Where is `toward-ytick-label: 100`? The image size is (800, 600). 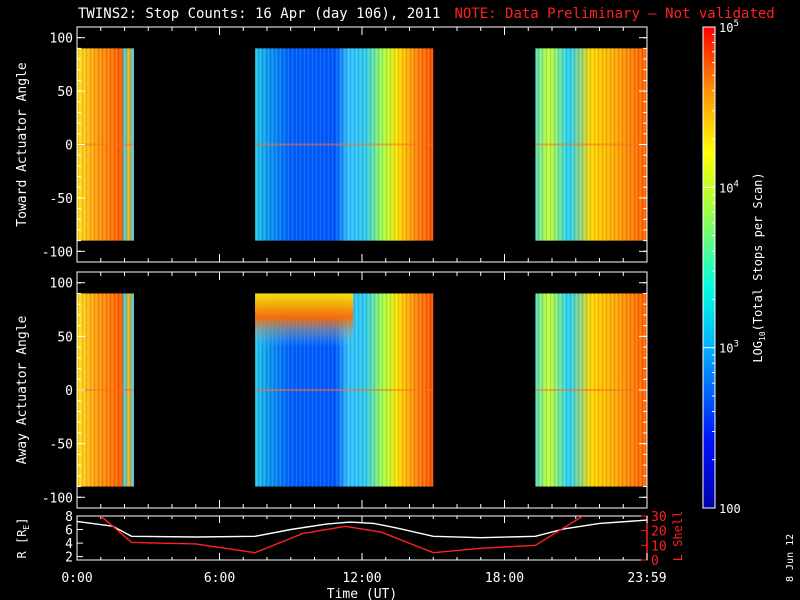
toward-ytick-label: 100 is located at coordinates (61, 39).